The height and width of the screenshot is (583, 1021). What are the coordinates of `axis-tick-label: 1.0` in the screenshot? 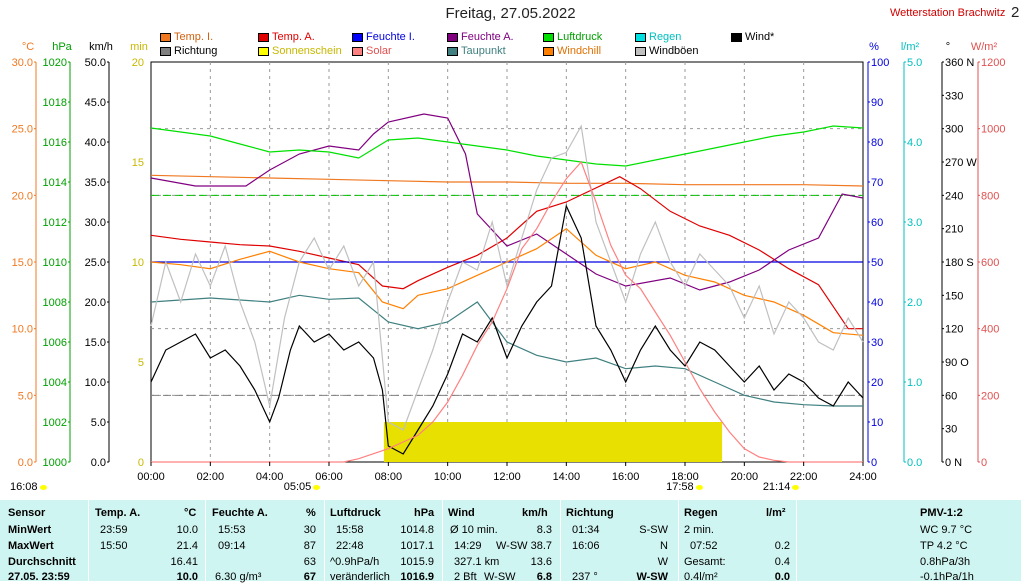 It's located at (914, 383).